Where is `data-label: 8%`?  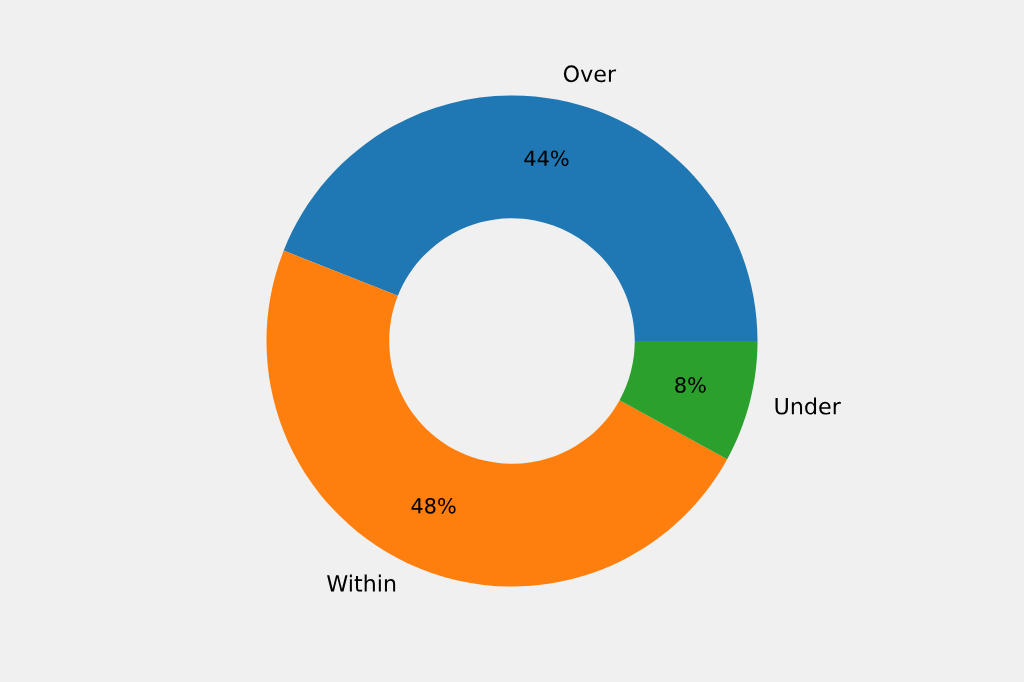 data-label: 8% is located at coordinates (690, 385).